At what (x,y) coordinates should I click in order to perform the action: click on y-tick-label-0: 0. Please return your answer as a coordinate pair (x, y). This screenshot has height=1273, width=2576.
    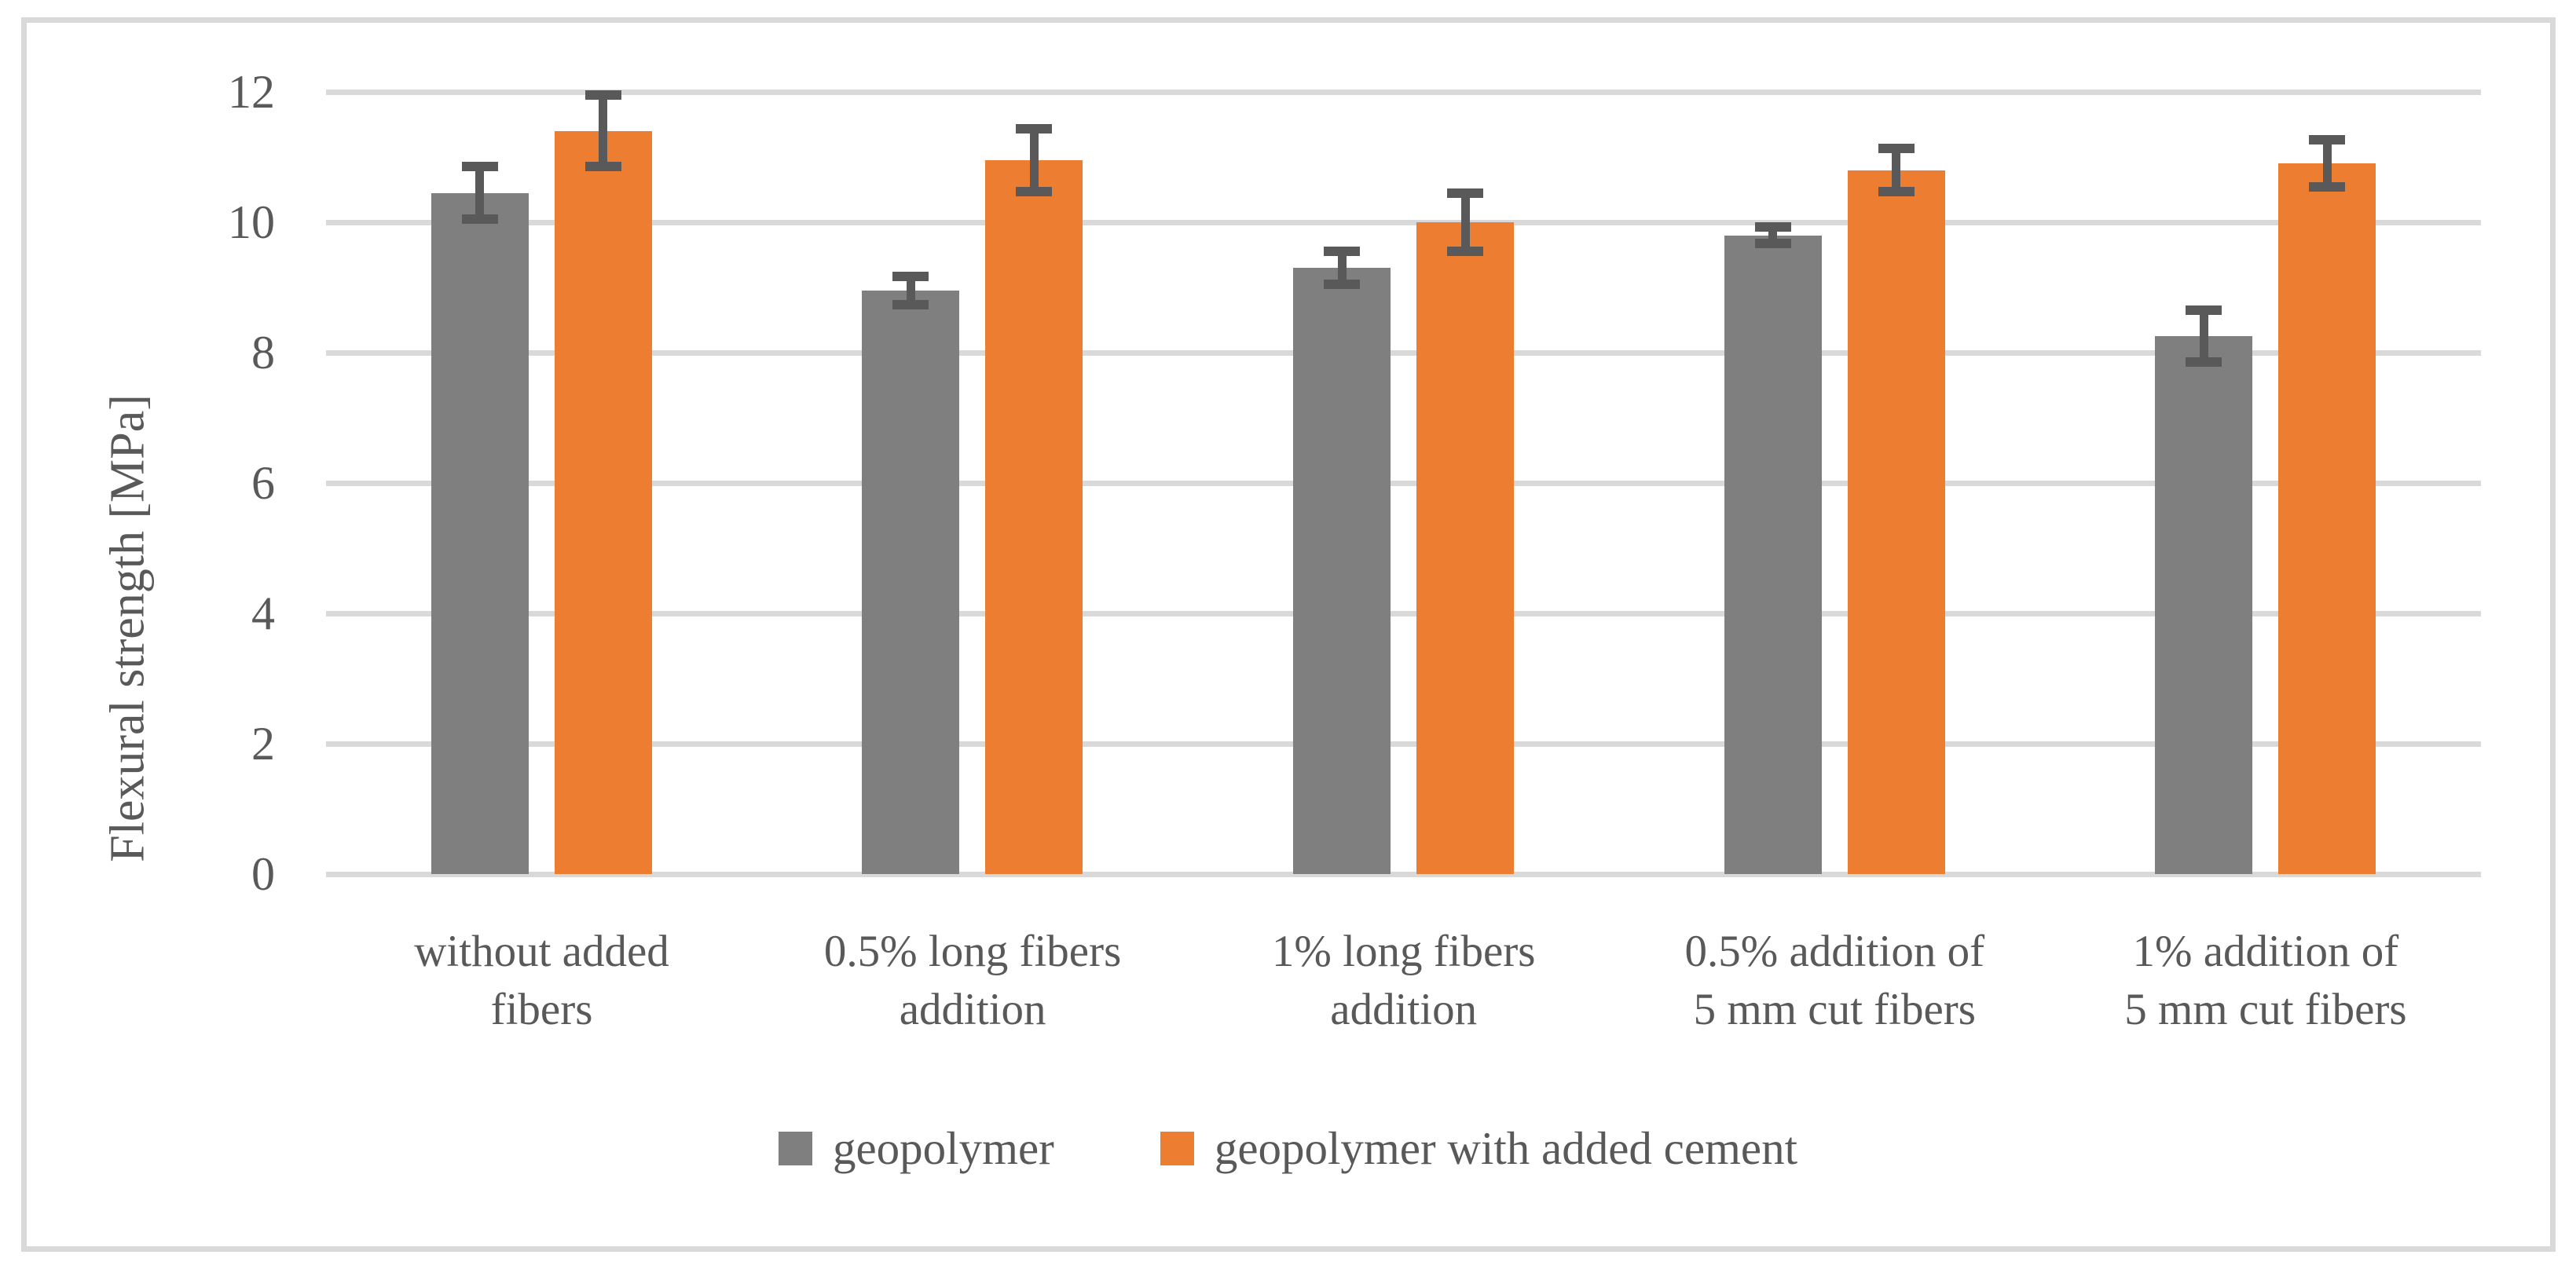
    Looking at the image, I should click on (263, 874).